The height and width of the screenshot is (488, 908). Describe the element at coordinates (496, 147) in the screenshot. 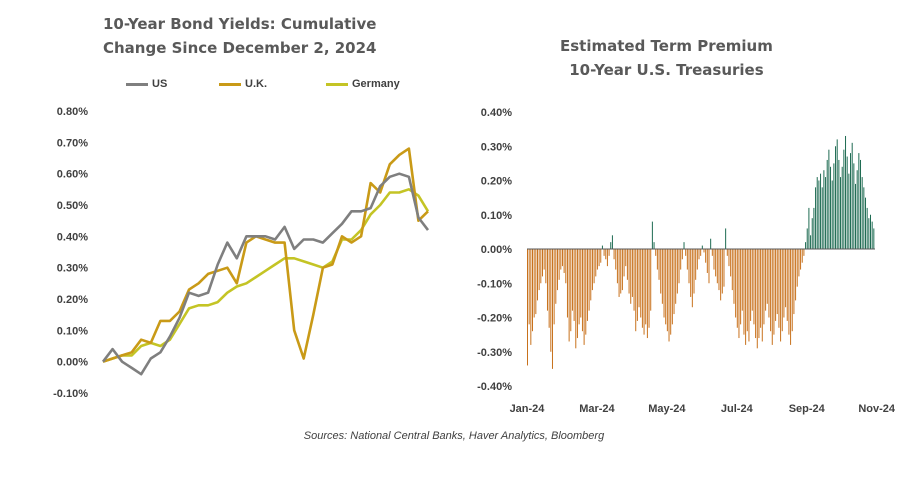

I see `y-tick-label: 0.30%` at that location.